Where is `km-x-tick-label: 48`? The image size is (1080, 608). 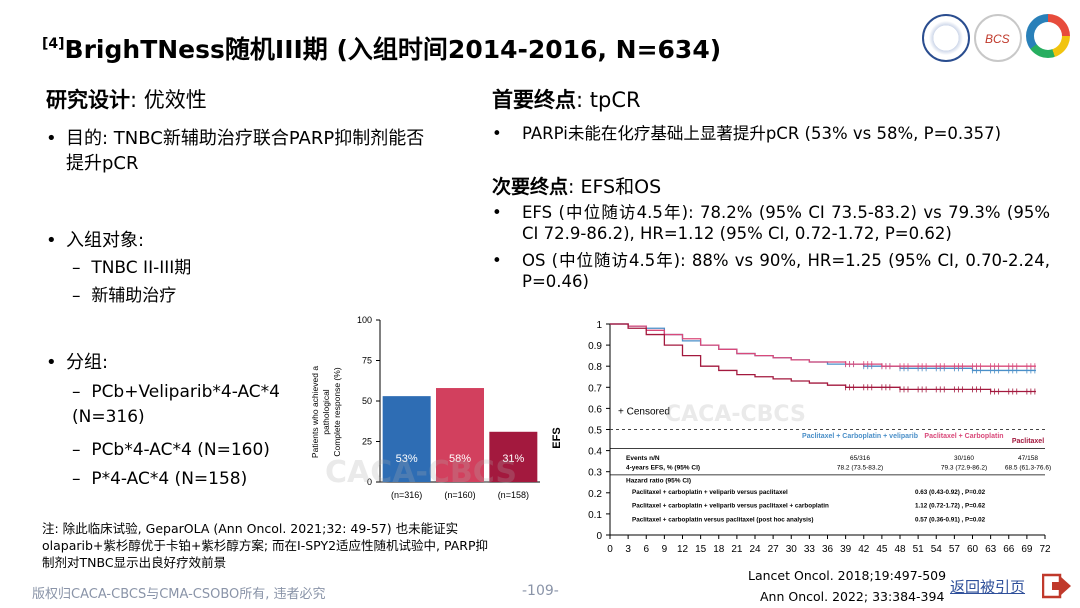 km-x-tick-label: 48 is located at coordinates (900, 549).